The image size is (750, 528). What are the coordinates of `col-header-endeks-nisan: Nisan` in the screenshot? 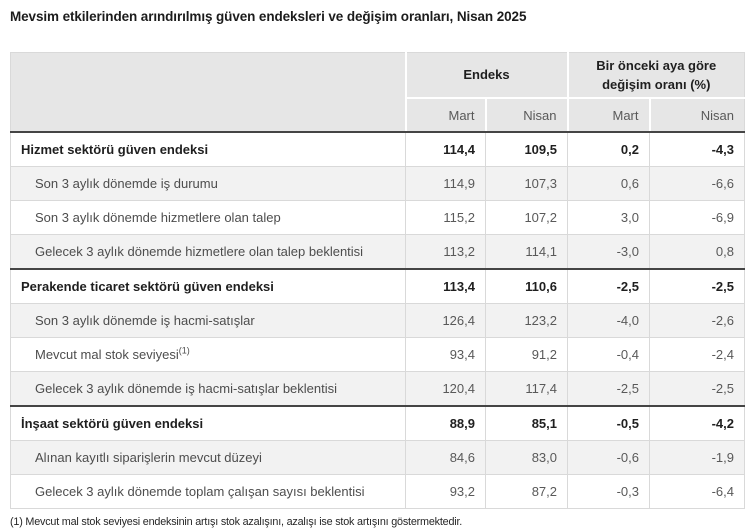 It's located at (526, 115).